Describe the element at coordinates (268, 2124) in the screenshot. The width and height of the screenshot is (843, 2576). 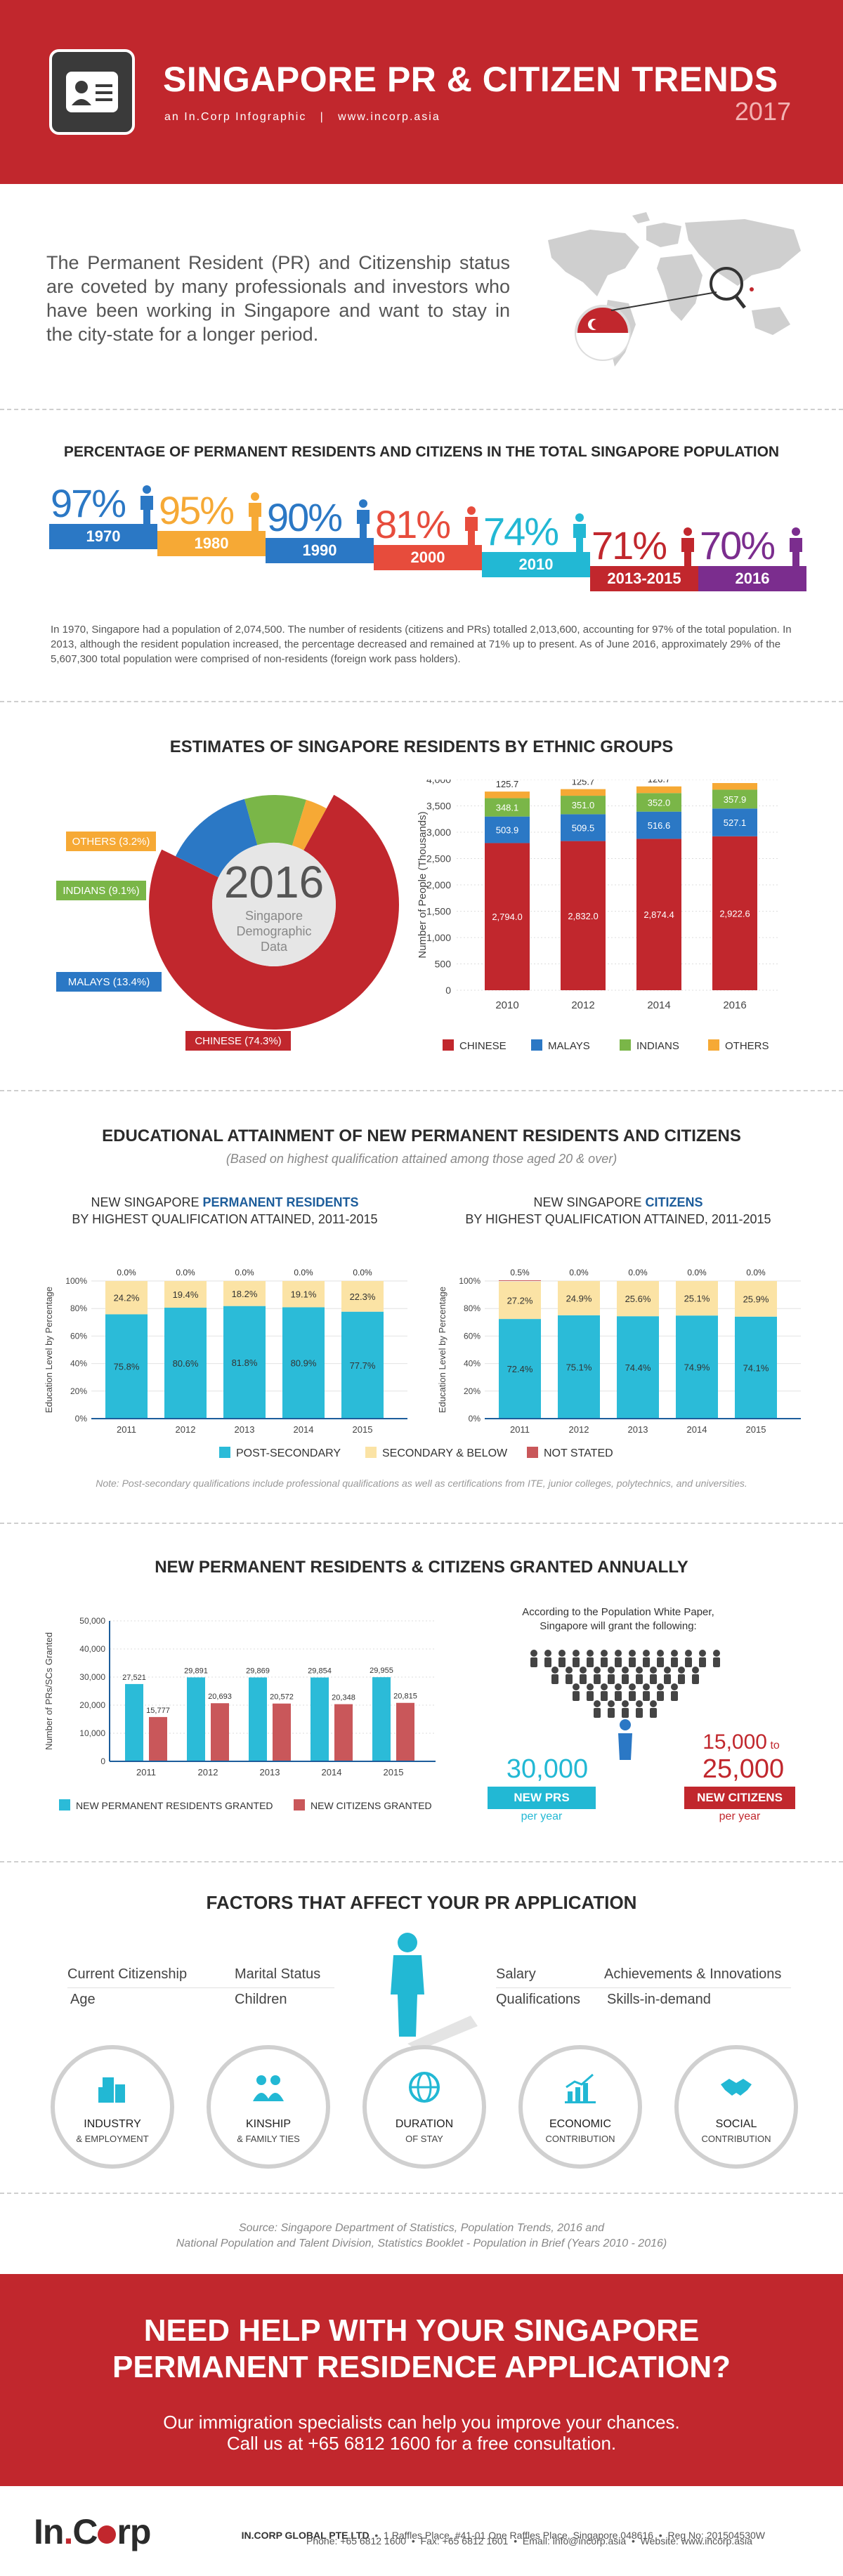
I see `factor-circle-title: KINSHIP` at that location.